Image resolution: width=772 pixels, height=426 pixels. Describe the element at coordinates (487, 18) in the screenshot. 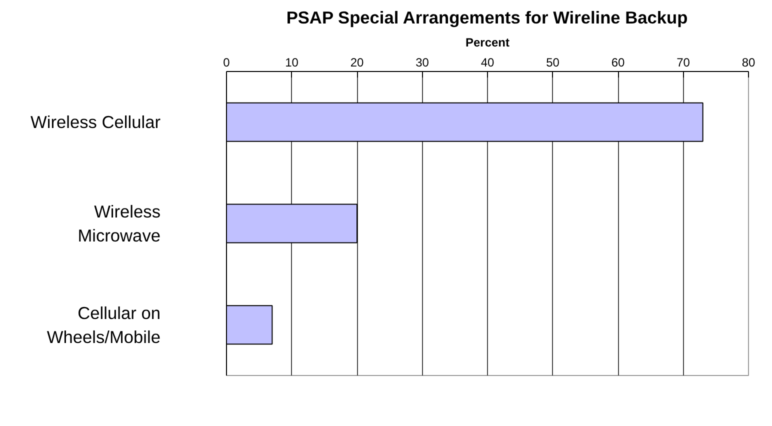

I see `chart-title: PSAP Special Arrangements for Wireline Backup` at that location.